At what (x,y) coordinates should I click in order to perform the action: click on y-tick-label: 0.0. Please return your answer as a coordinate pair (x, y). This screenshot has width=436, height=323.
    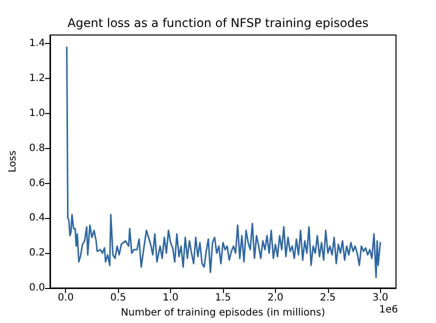
    Looking at the image, I should click on (37, 288).